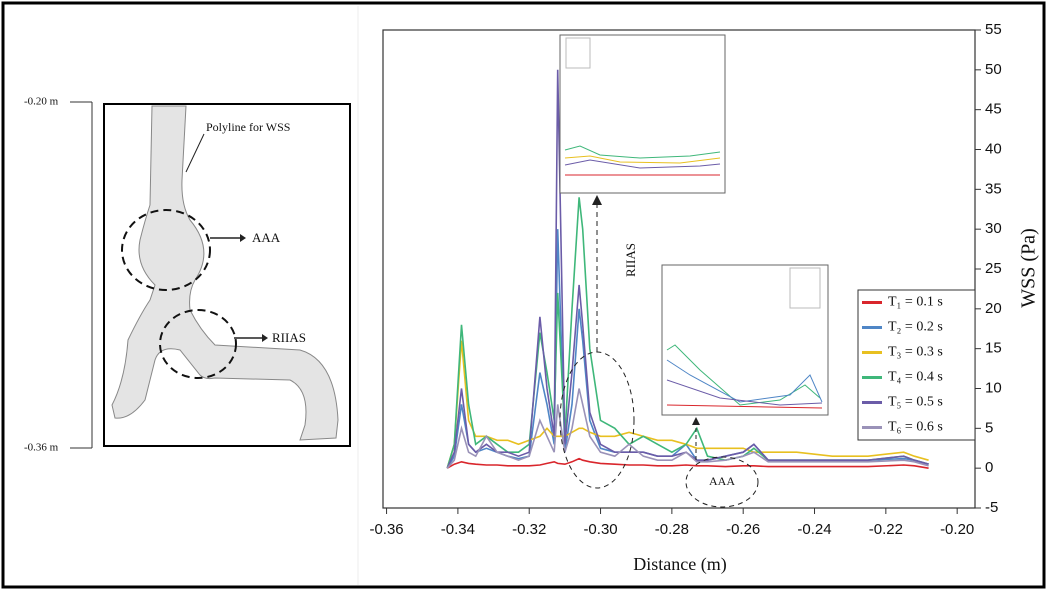  I want to click on x-tick-label: -0.20, so click(957, 529).